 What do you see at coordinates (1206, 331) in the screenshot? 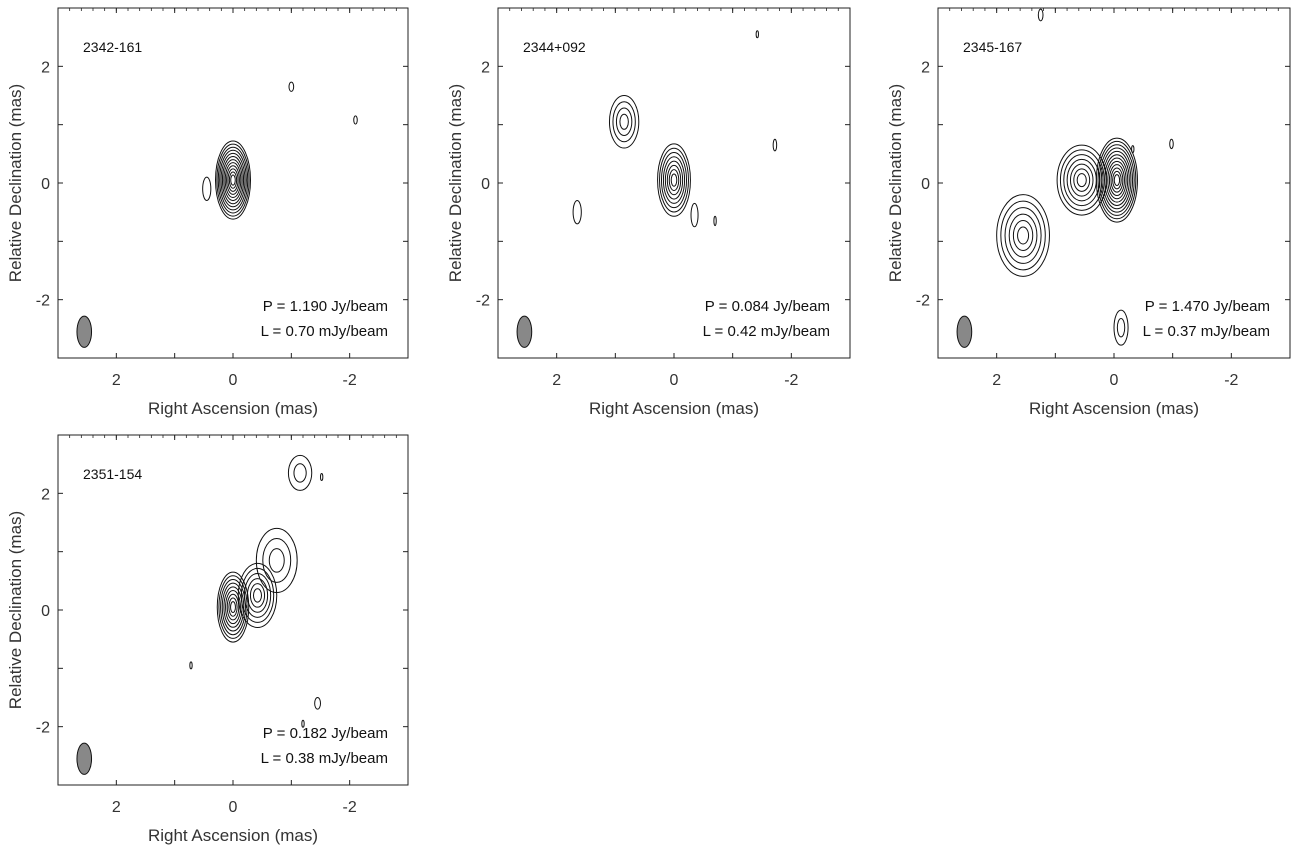
I see `lowest-contour-annotation: L = 0.37 mJy/beam` at bounding box center [1206, 331].